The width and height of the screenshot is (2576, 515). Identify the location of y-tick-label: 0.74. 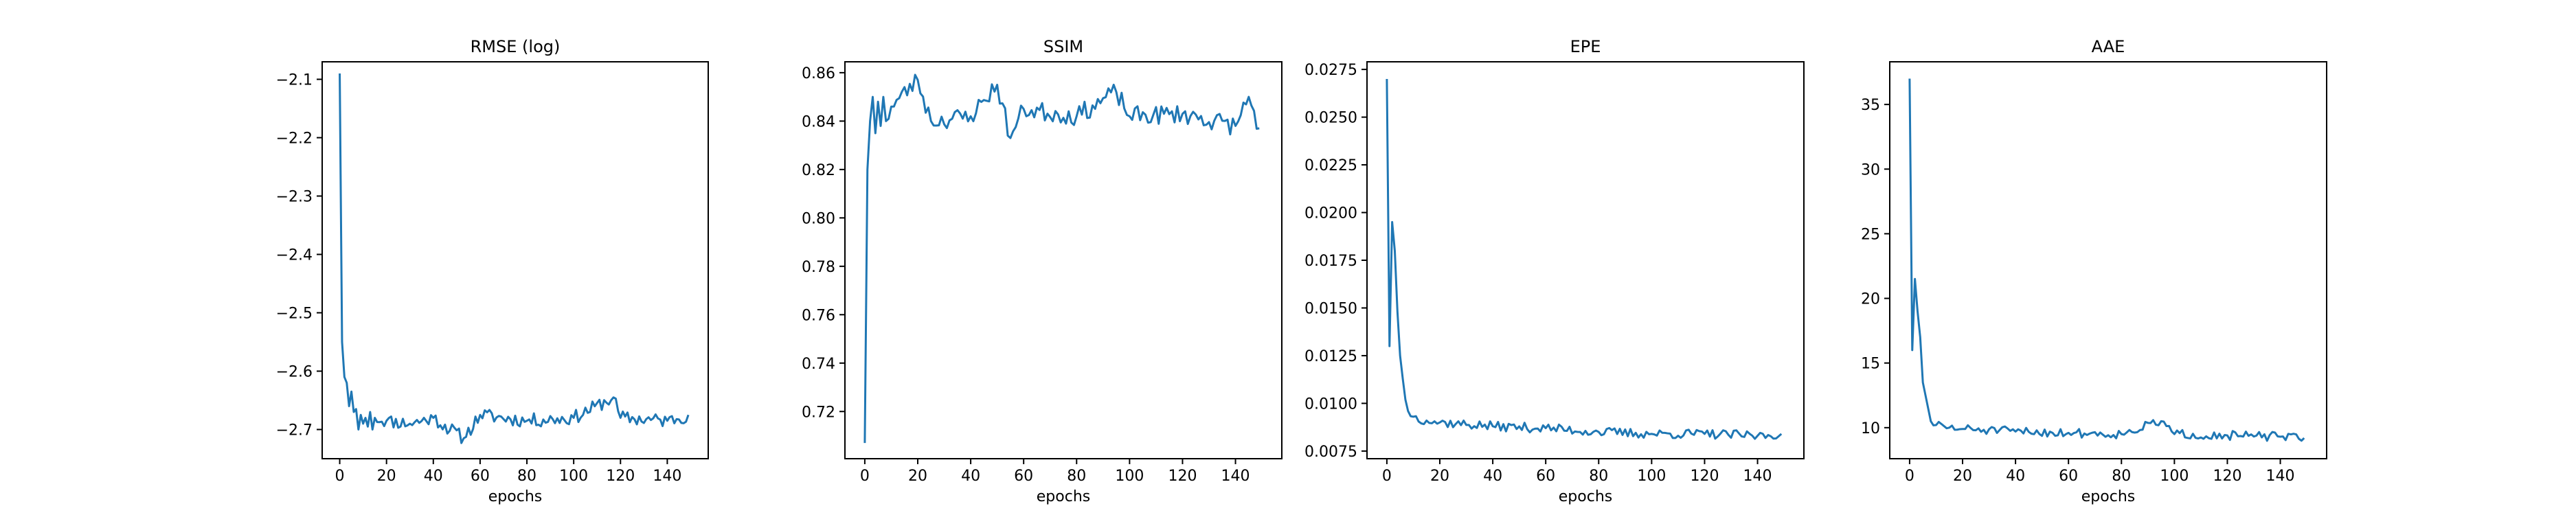
(818, 364).